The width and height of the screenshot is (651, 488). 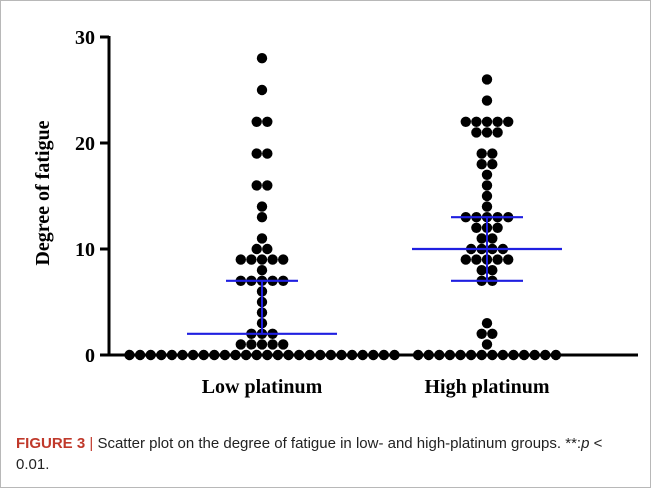 I want to click on y-tick-label: 10, so click(x=85, y=250).